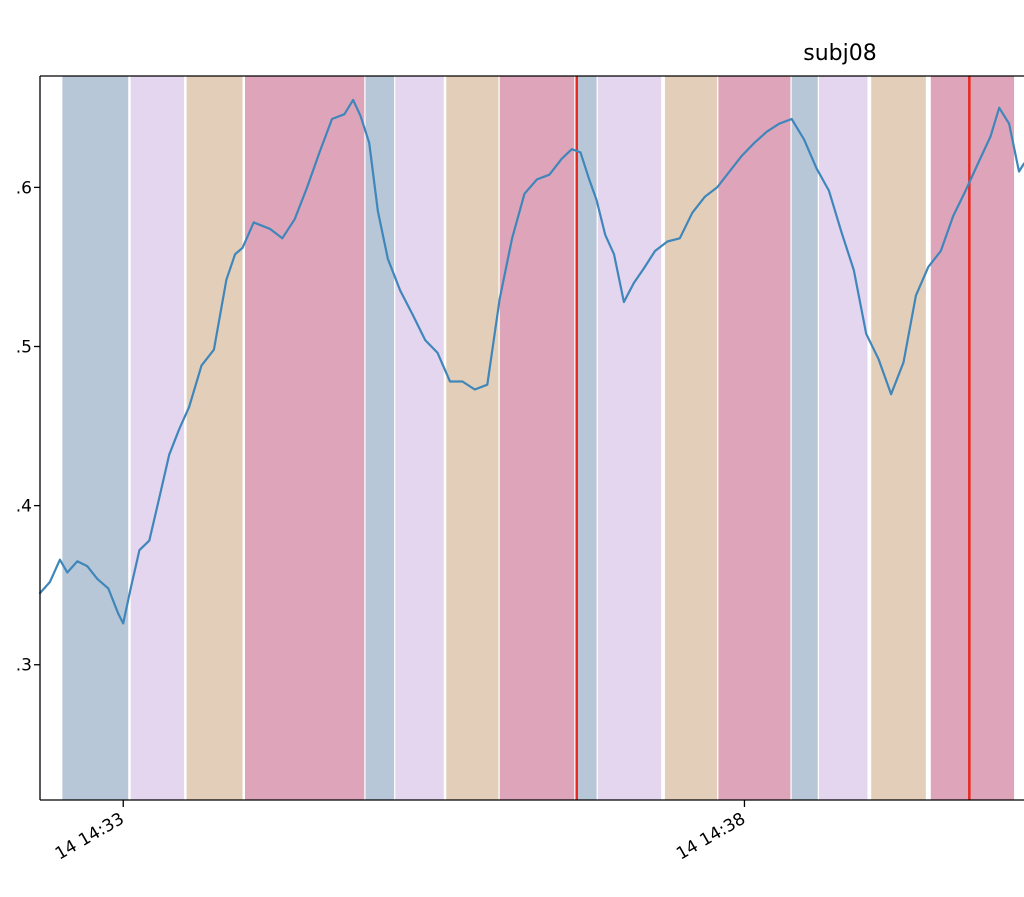  I want to click on x-tick-label-1: 14 14:33, so click(90, 836).